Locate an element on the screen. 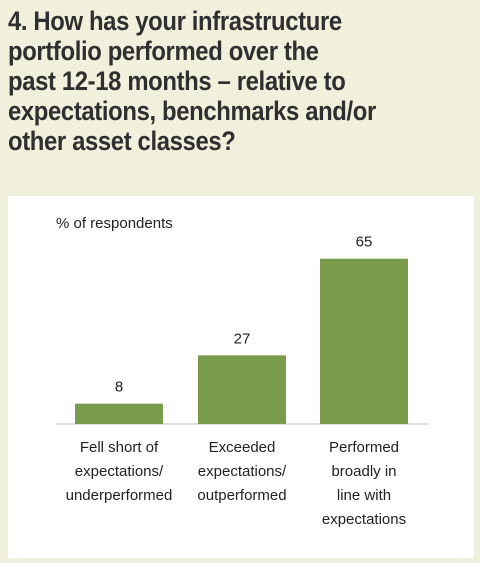  y-axis-label: % of respondents is located at coordinates (114, 223).